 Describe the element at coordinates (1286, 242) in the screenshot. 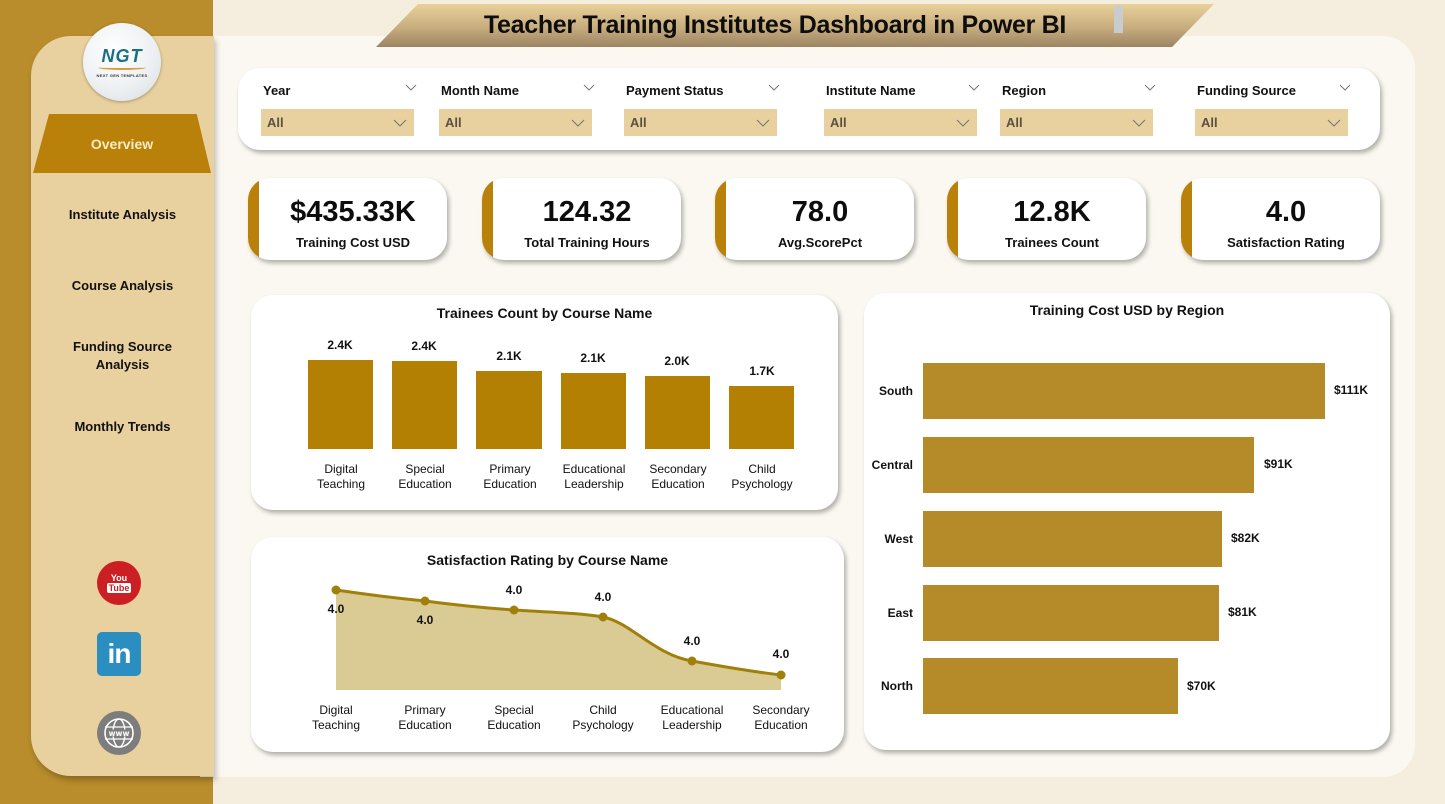

I see `kpi-label: Satisfaction Rating` at that location.